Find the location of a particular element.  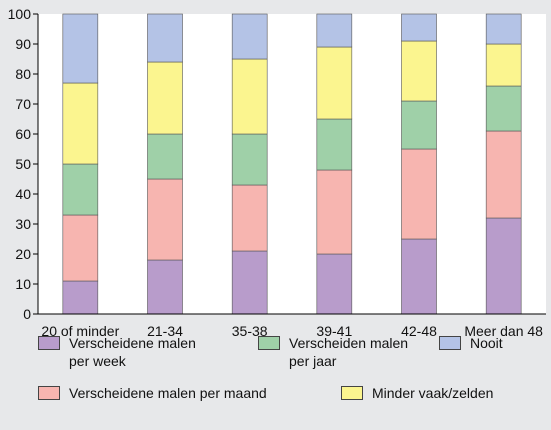

legend-label-per-week: Verscheidene malen per week is located at coordinates (132, 352).